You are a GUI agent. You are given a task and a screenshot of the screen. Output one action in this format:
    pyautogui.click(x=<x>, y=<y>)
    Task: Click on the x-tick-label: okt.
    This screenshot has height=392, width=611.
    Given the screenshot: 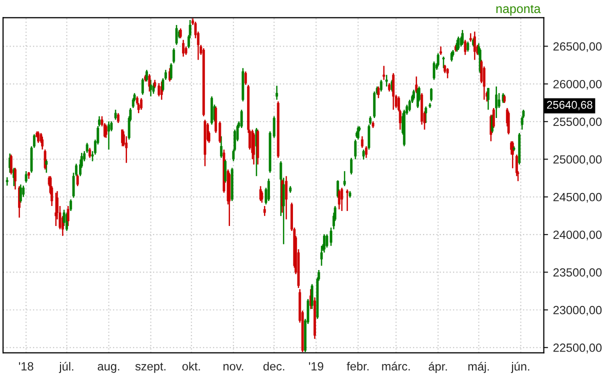 What is the action you would take?
    pyautogui.click(x=191, y=366)
    